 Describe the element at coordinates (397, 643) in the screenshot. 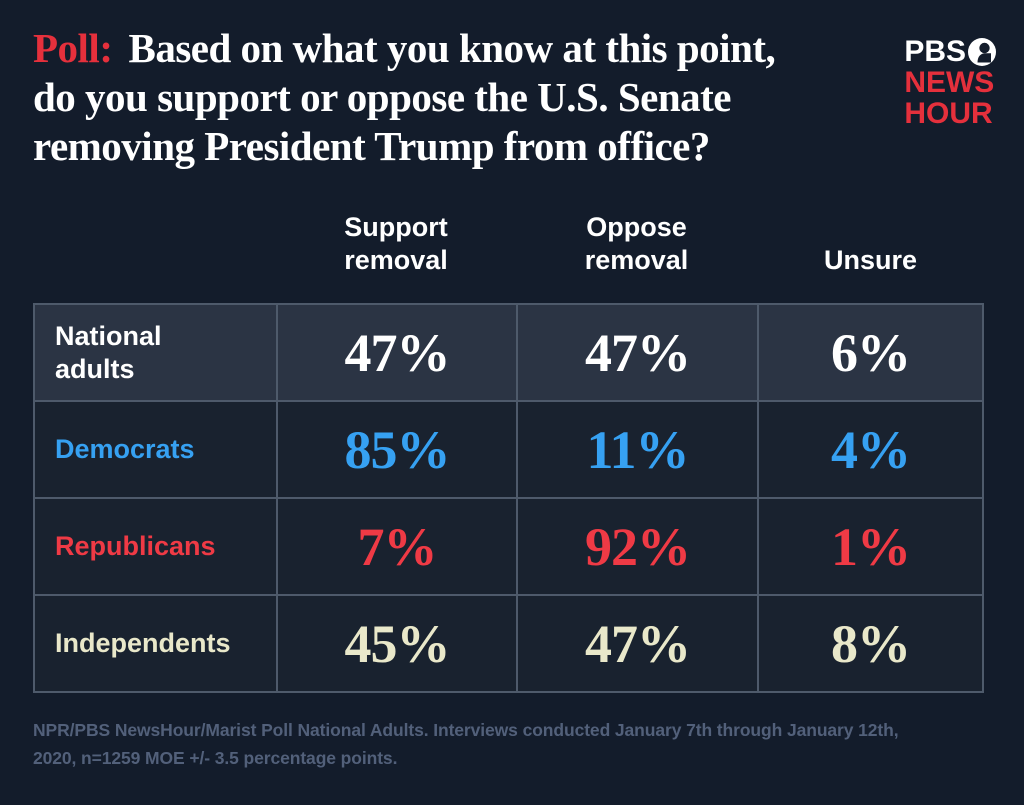

I see `table-cell: 45%` at that location.